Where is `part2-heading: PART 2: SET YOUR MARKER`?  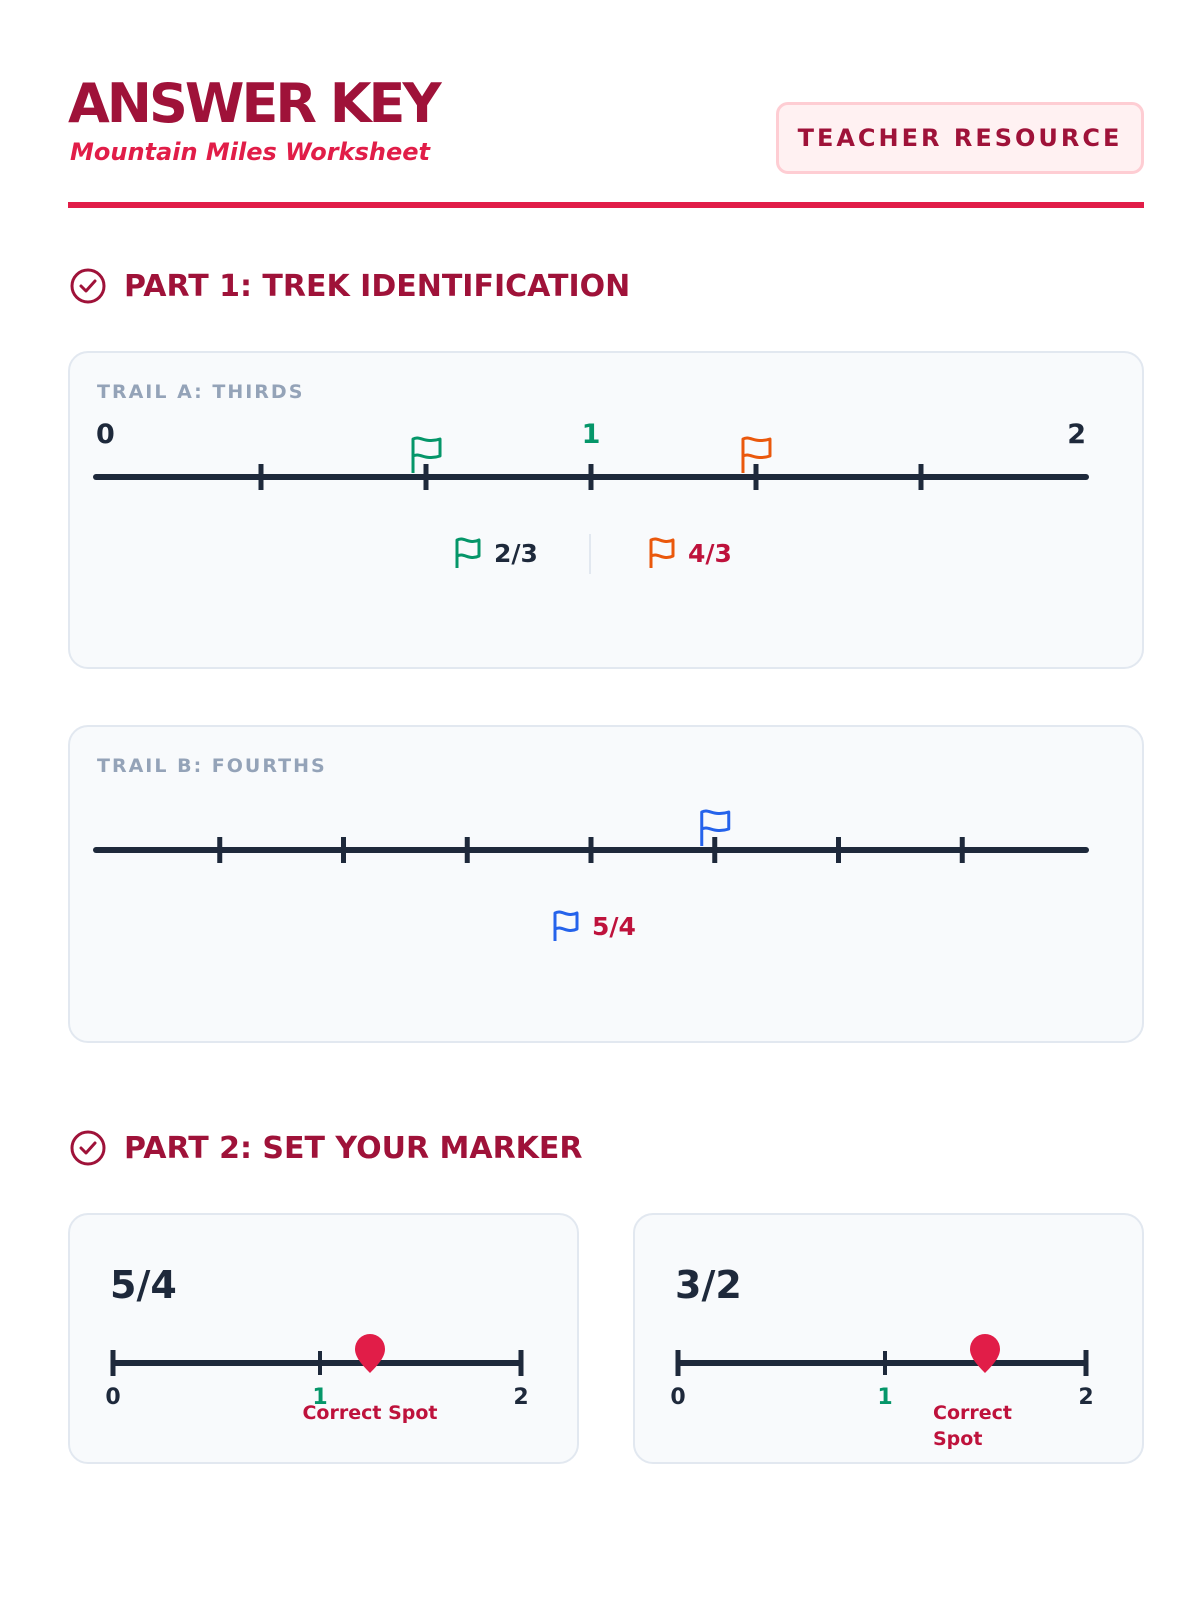 part2-heading: PART 2: SET YOUR MARKER is located at coordinates (325, 1148).